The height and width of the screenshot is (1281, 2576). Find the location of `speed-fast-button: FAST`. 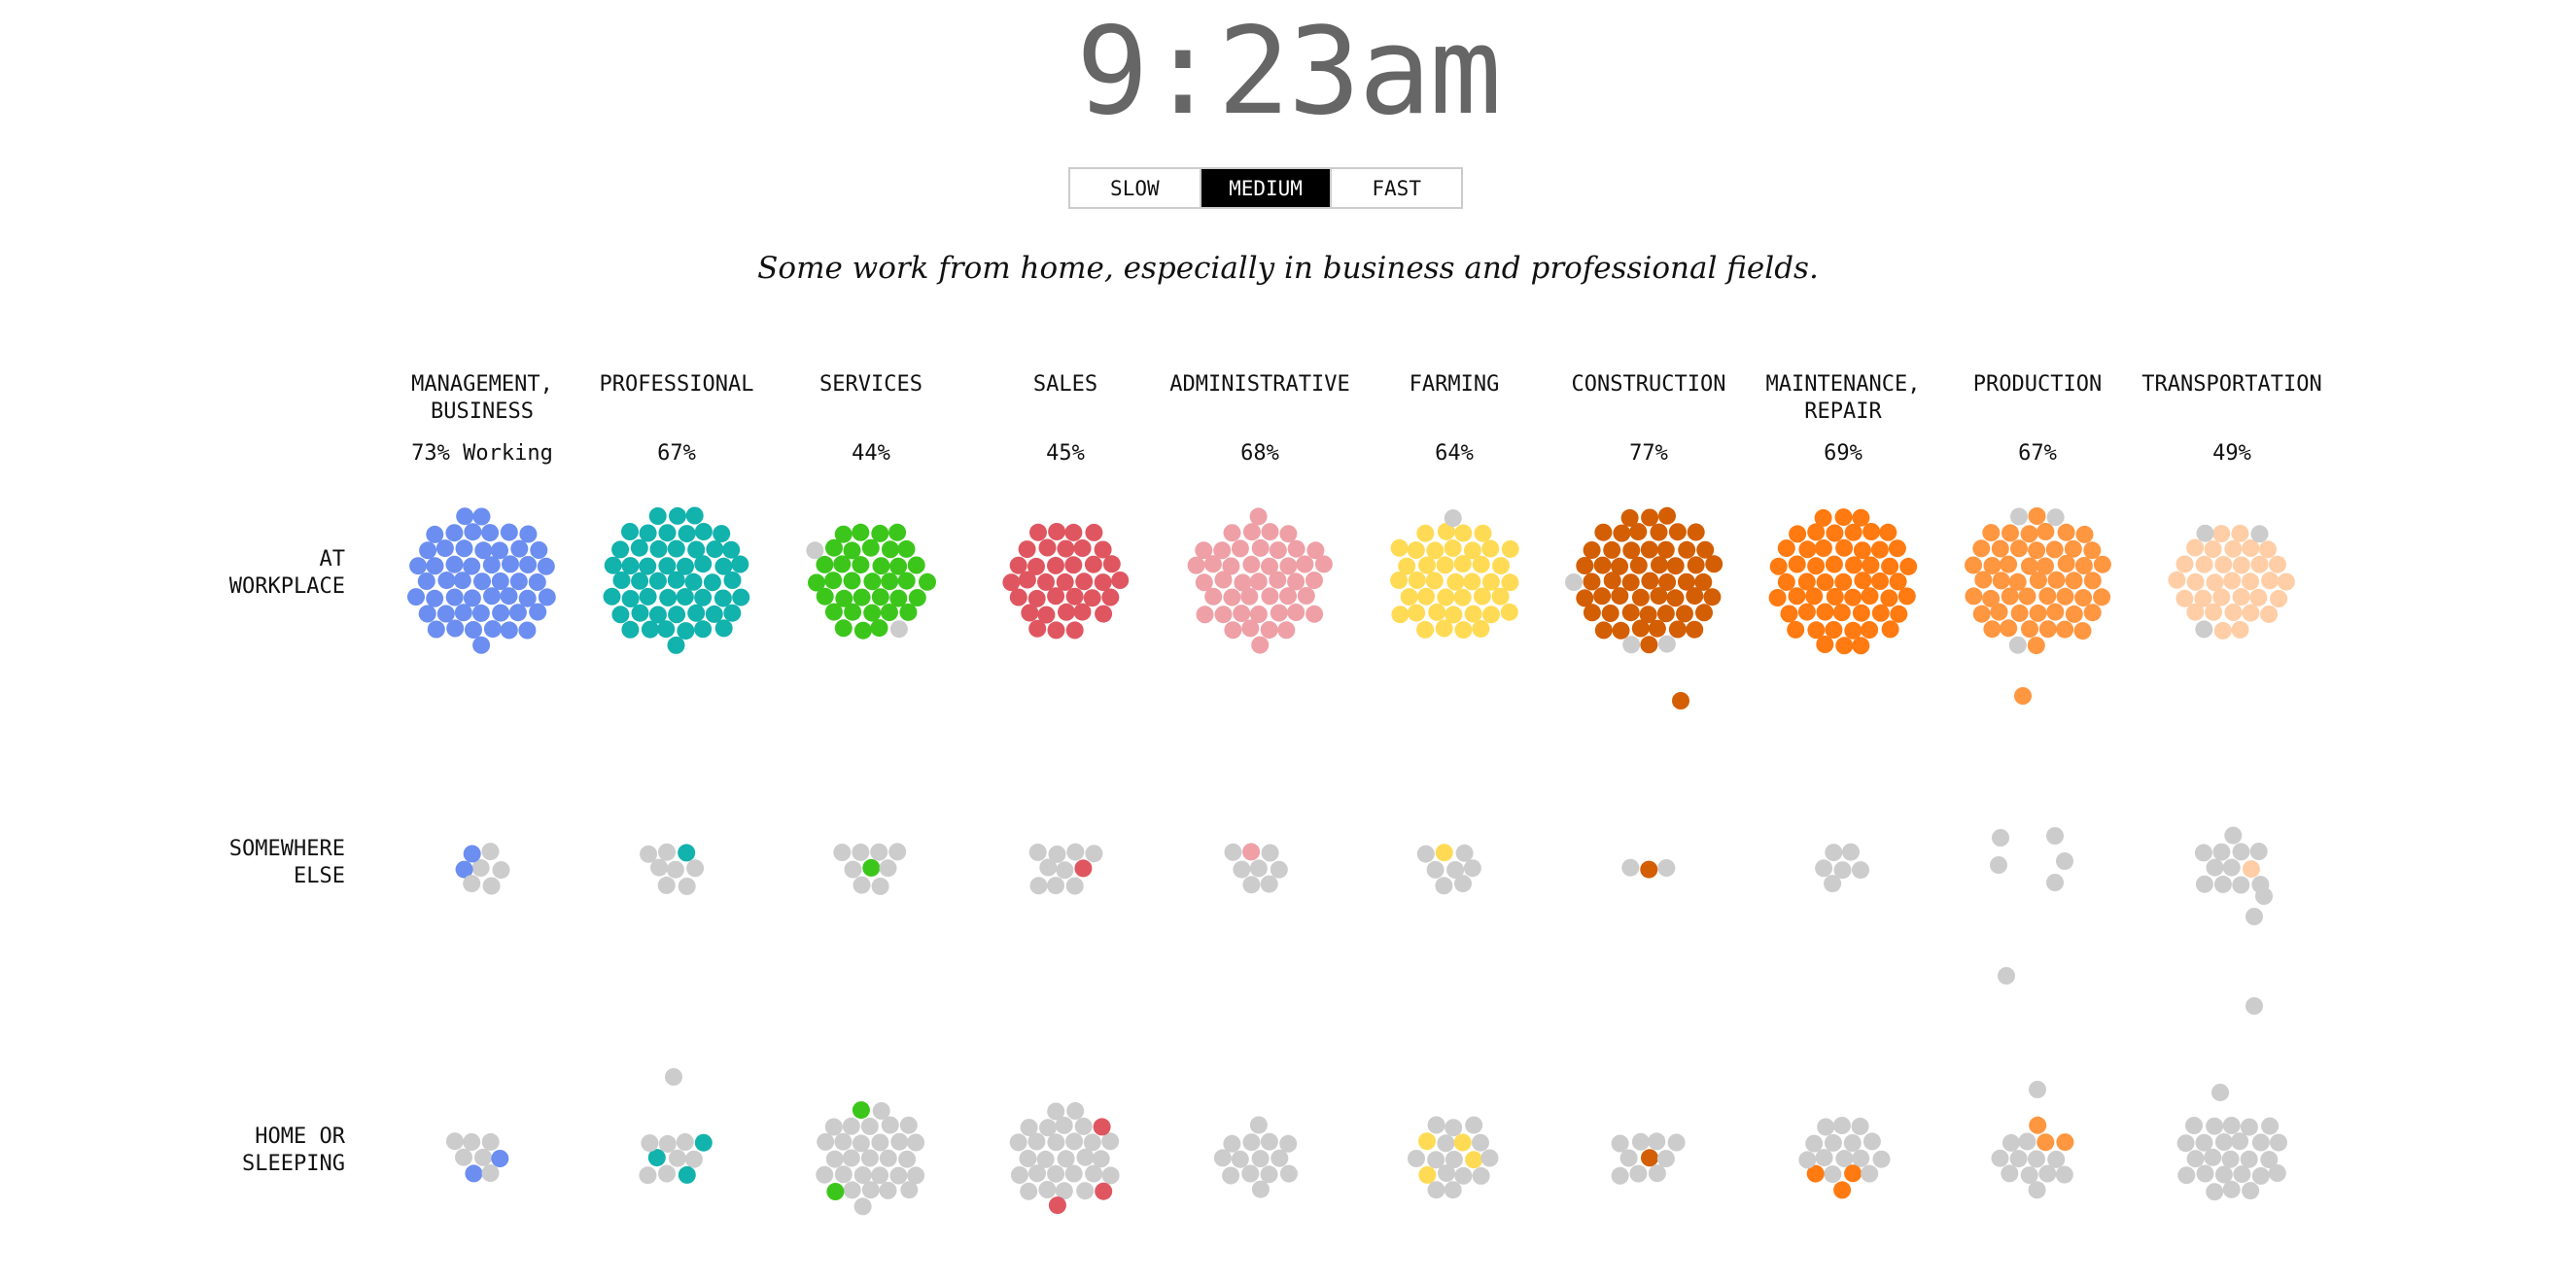

speed-fast-button: FAST is located at coordinates (1397, 188).